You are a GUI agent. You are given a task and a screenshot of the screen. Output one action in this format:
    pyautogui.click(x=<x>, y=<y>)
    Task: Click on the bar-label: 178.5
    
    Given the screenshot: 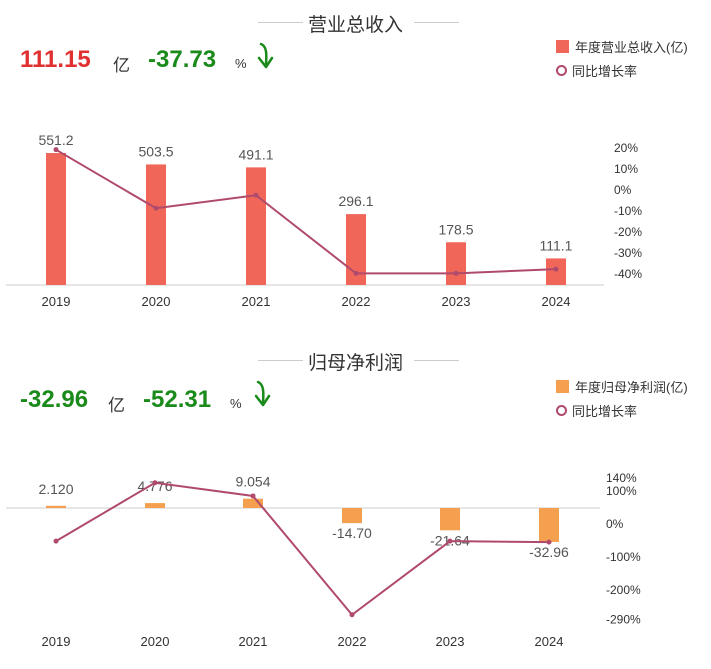 What is the action you would take?
    pyautogui.click(x=455, y=229)
    